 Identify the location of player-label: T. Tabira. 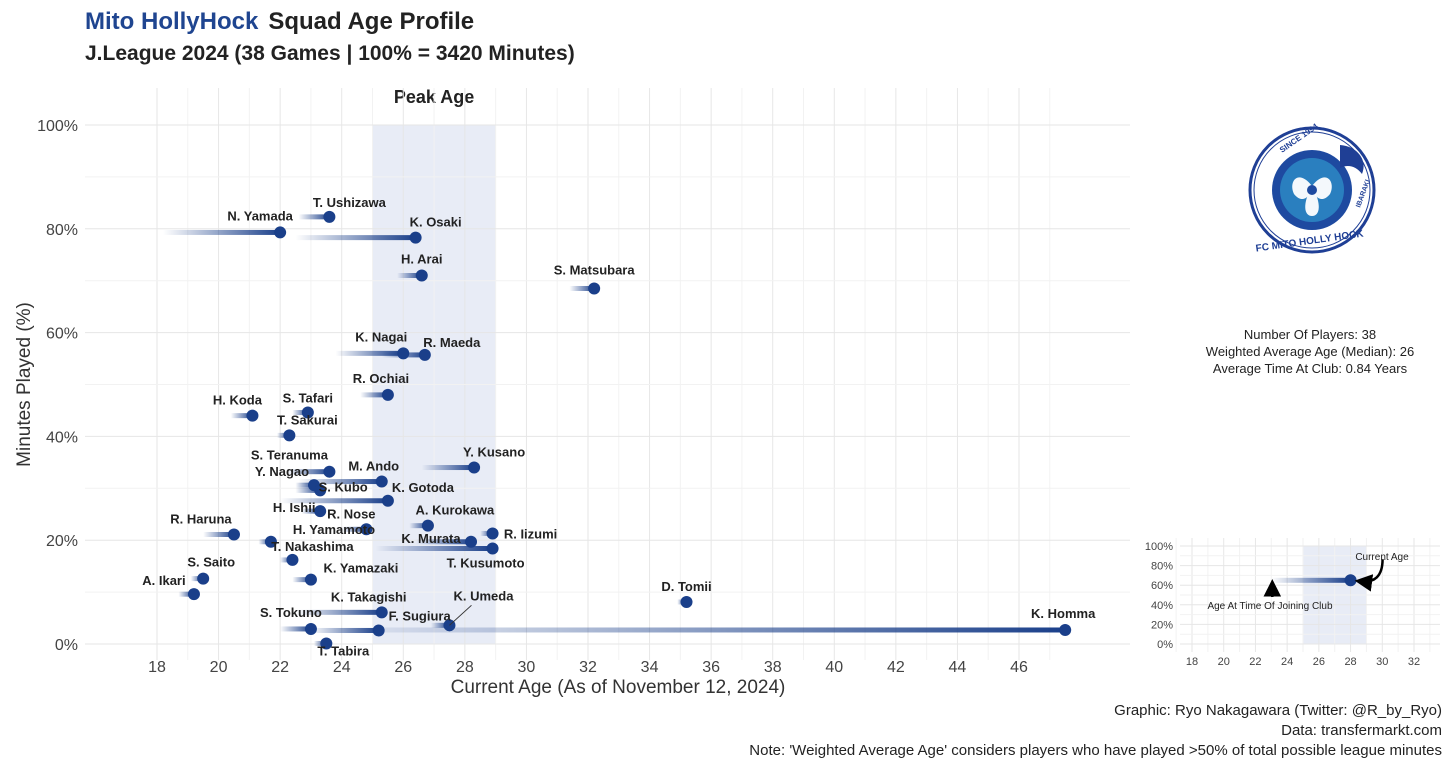
(343, 650).